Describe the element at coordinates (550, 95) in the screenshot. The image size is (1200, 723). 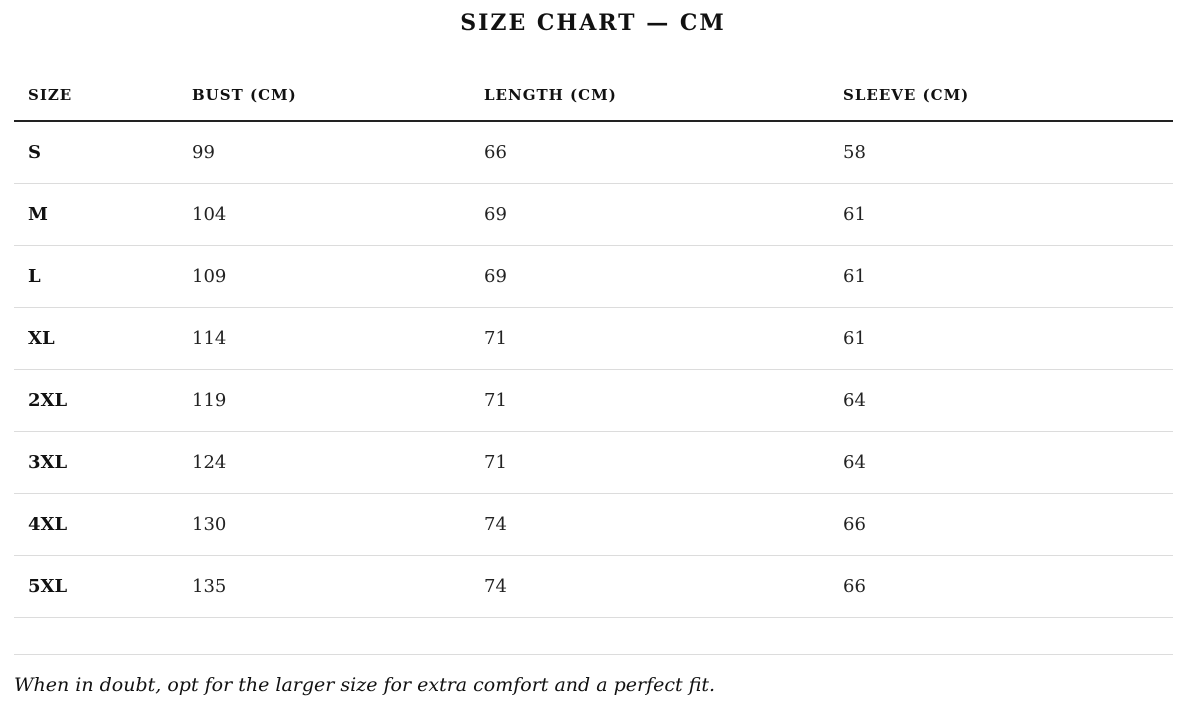
I see `header-length: LENGTH (CM)` at that location.